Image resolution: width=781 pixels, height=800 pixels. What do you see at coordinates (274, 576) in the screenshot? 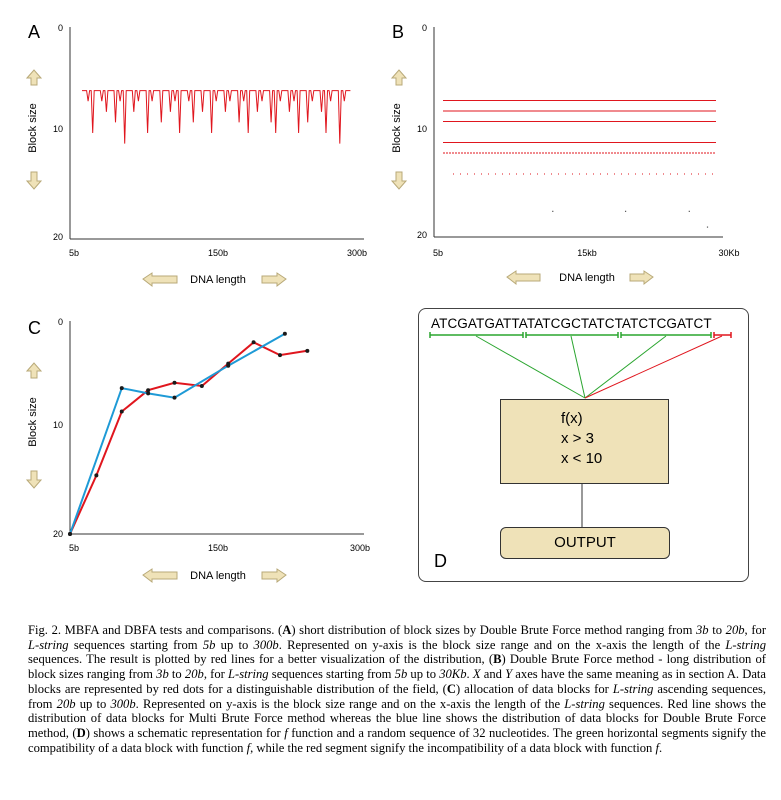
I see `c-right-arrow-icon` at bounding box center [274, 576].